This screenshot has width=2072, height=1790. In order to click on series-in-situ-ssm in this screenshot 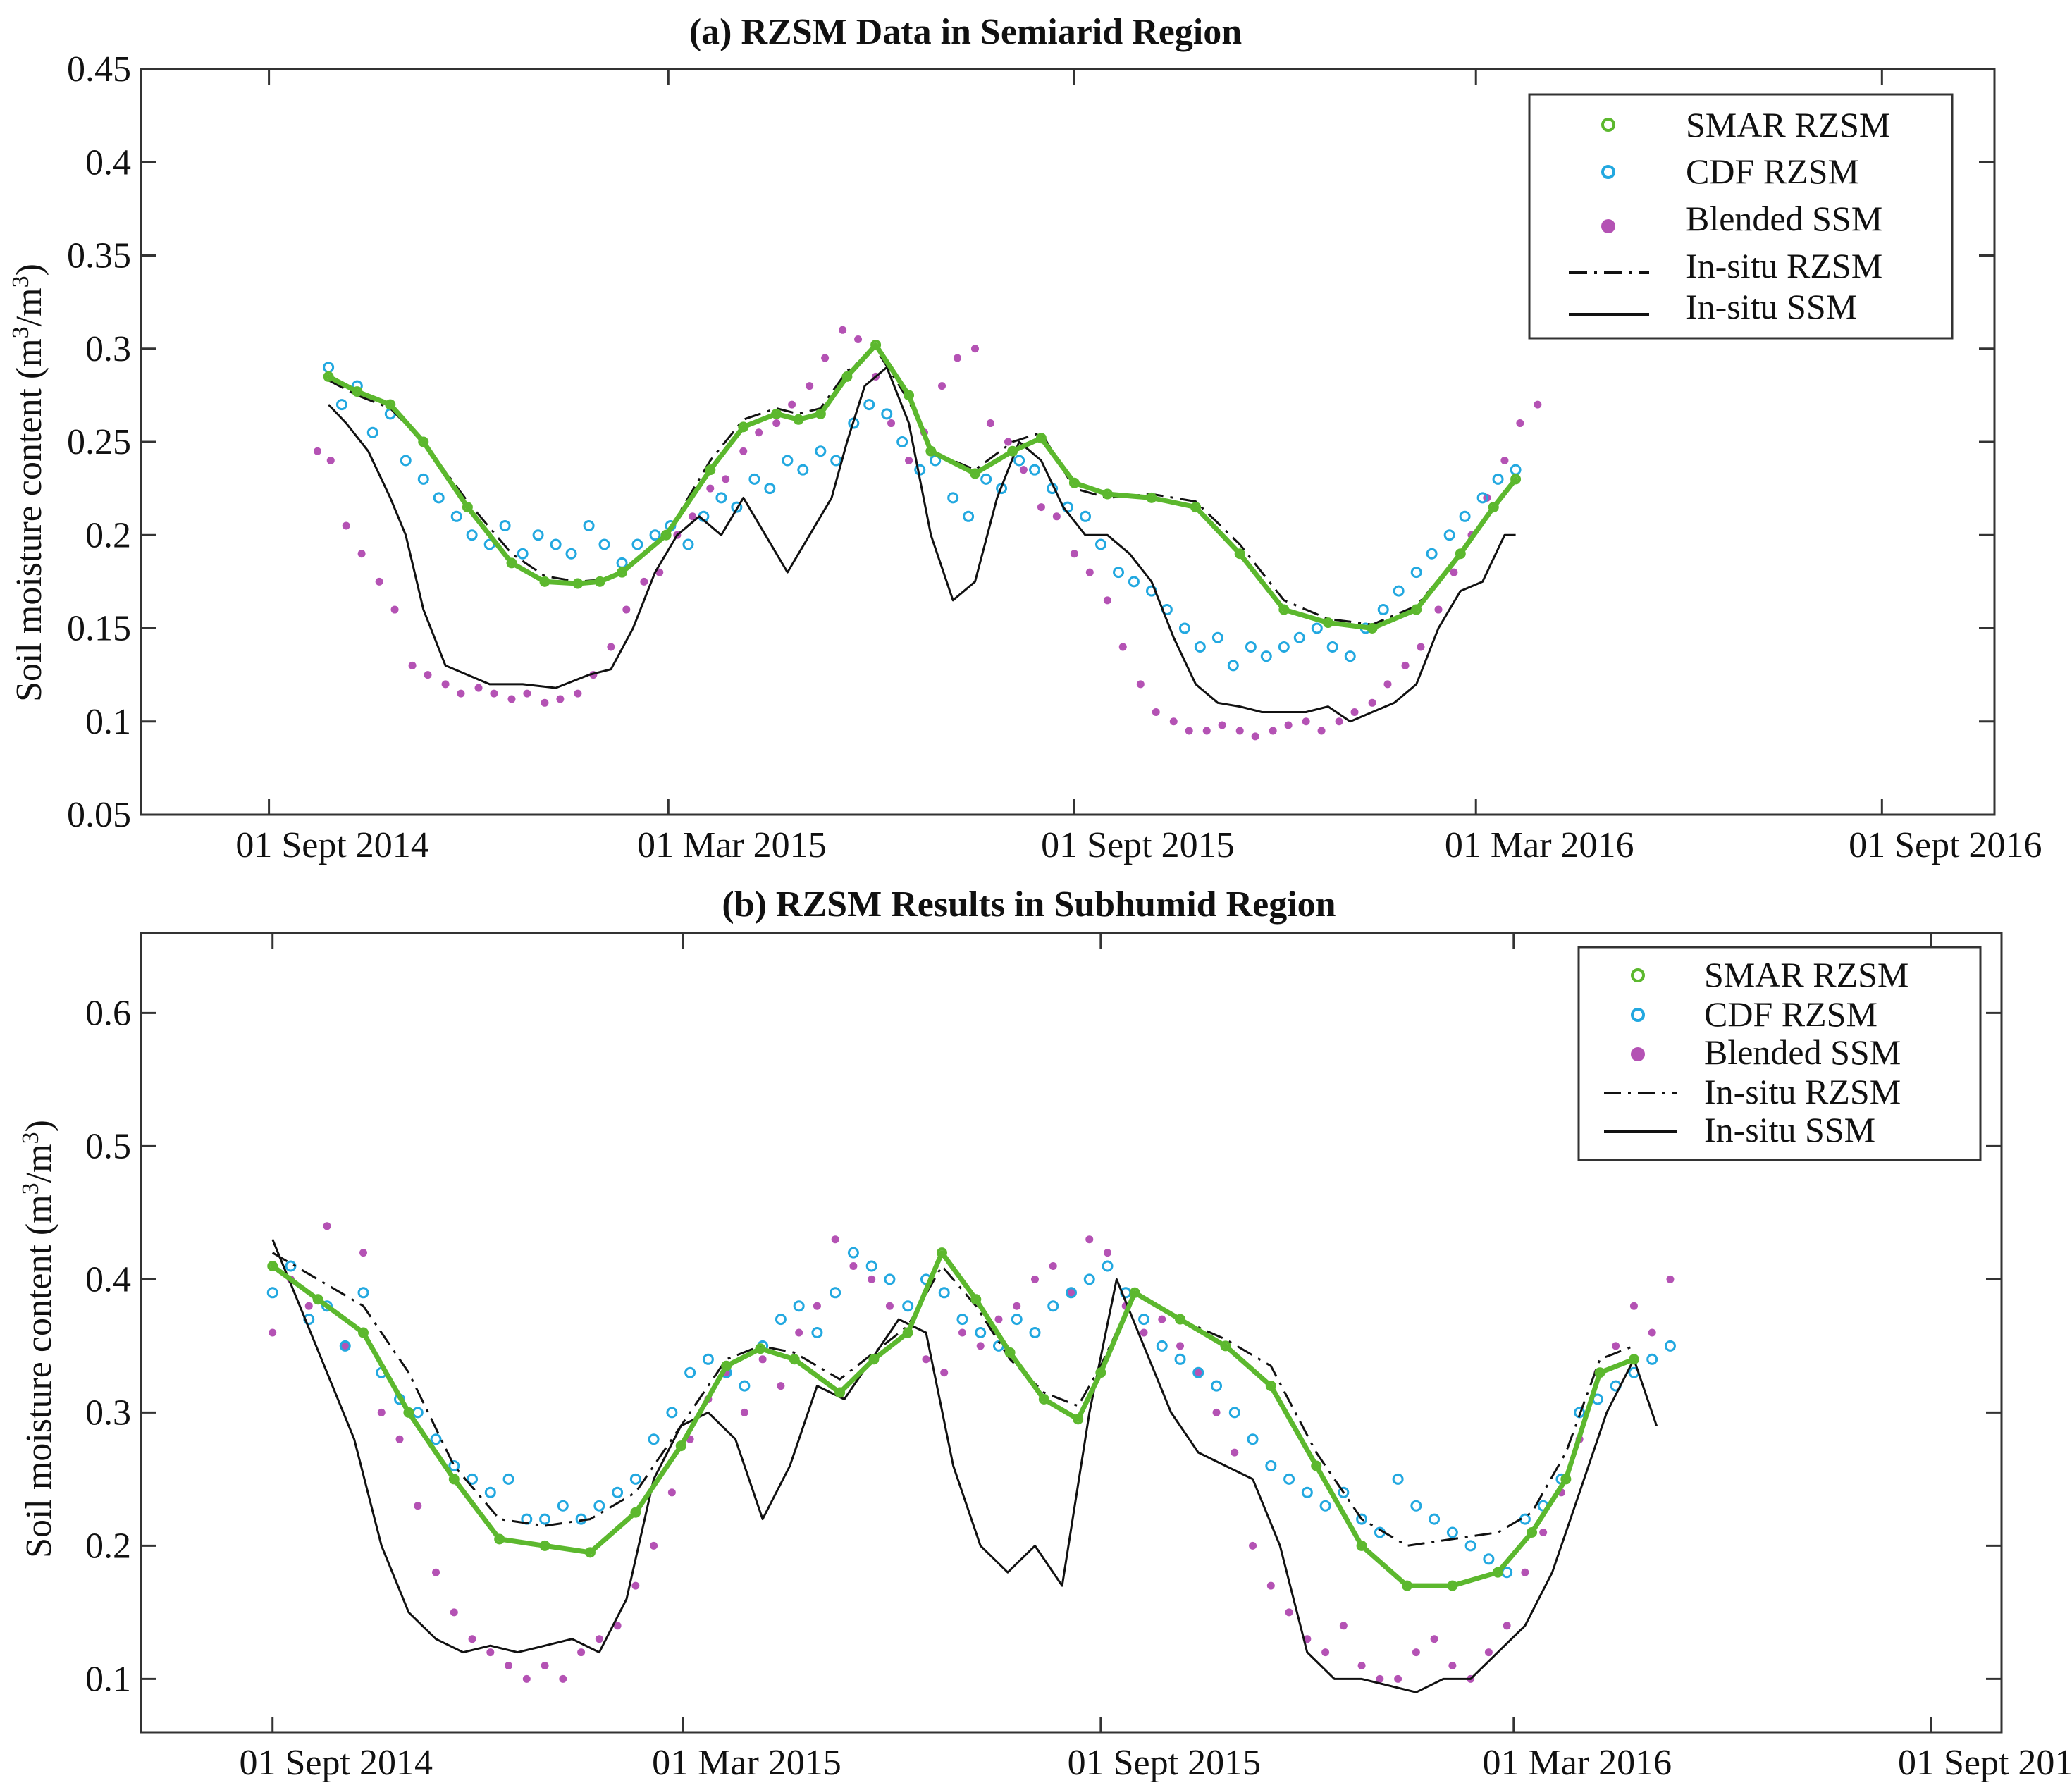, I will do `click(922, 544)`.